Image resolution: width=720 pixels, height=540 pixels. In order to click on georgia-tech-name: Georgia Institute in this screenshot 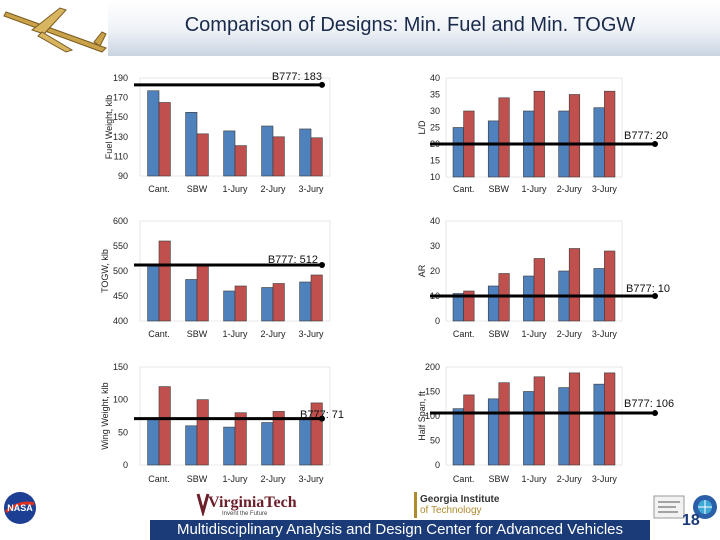, I will do `click(460, 499)`.